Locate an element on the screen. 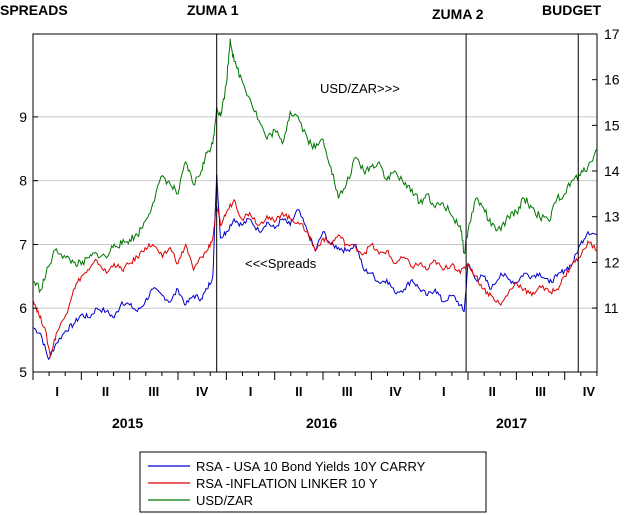 The height and width of the screenshot is (515, 628). legend-label-usdzar: USD/ZAR is located at coordinates (224, 500).